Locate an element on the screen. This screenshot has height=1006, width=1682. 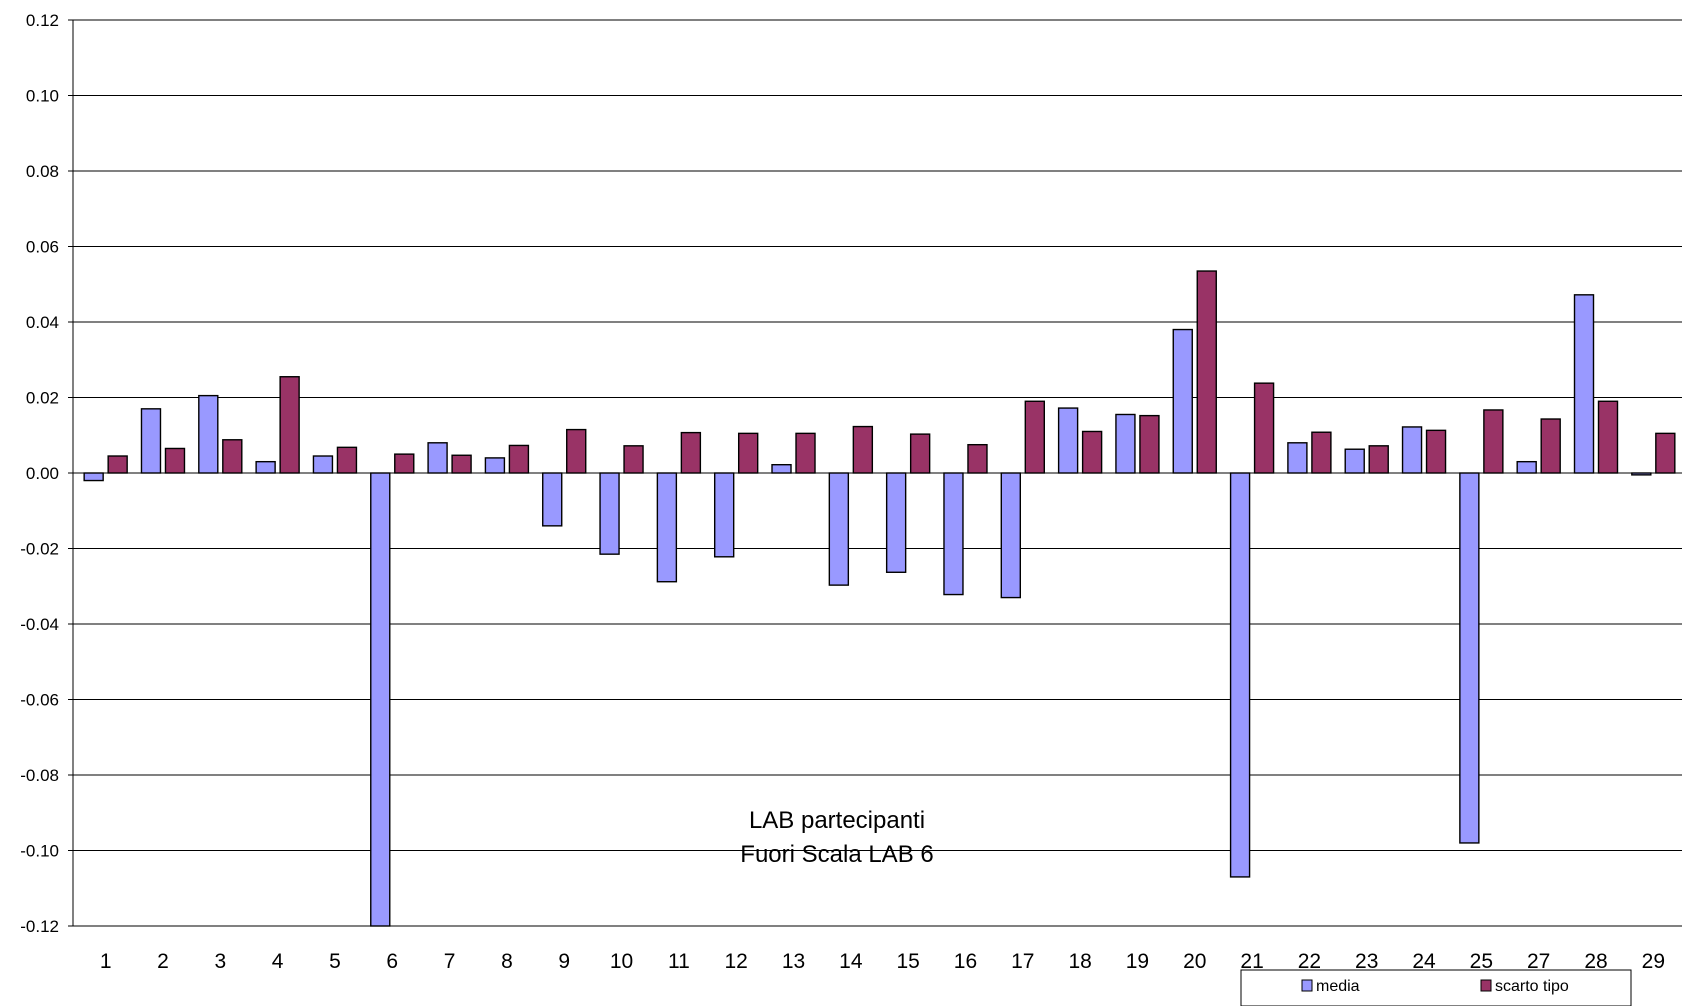
x-tick-label: 29 is located at coordinates (1653, 961).